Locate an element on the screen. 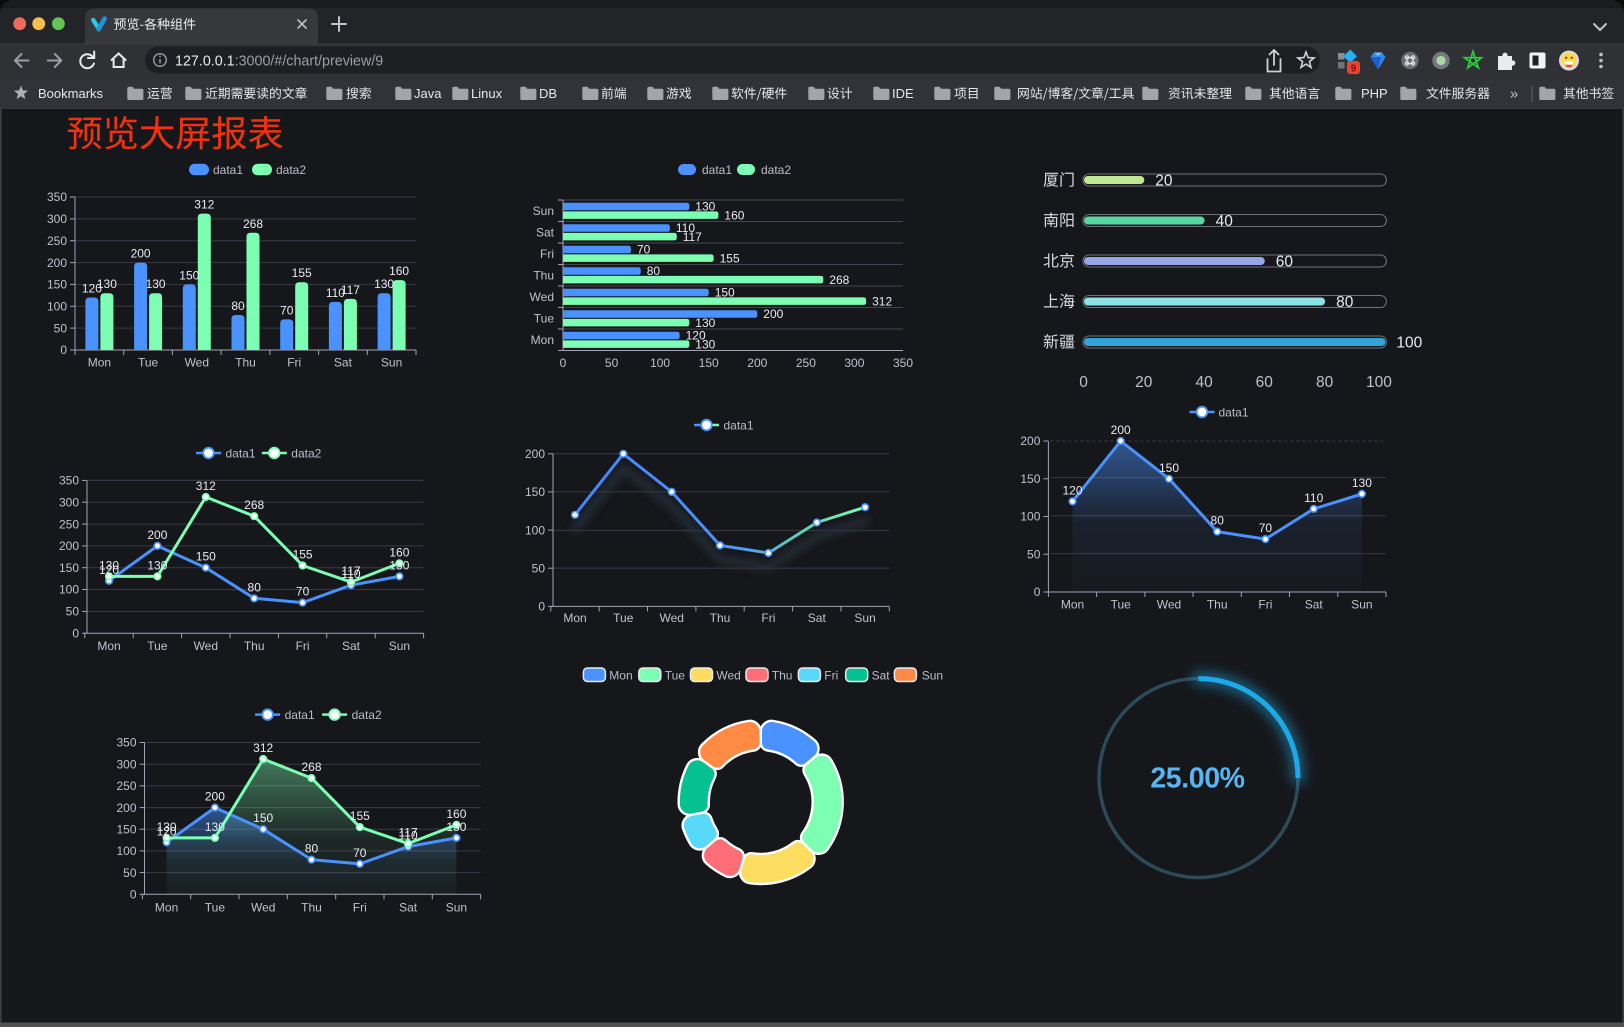 The height and width of the screenshot is (1027, 1624). svg-text: 20 is located at coordinates (1164, 180).